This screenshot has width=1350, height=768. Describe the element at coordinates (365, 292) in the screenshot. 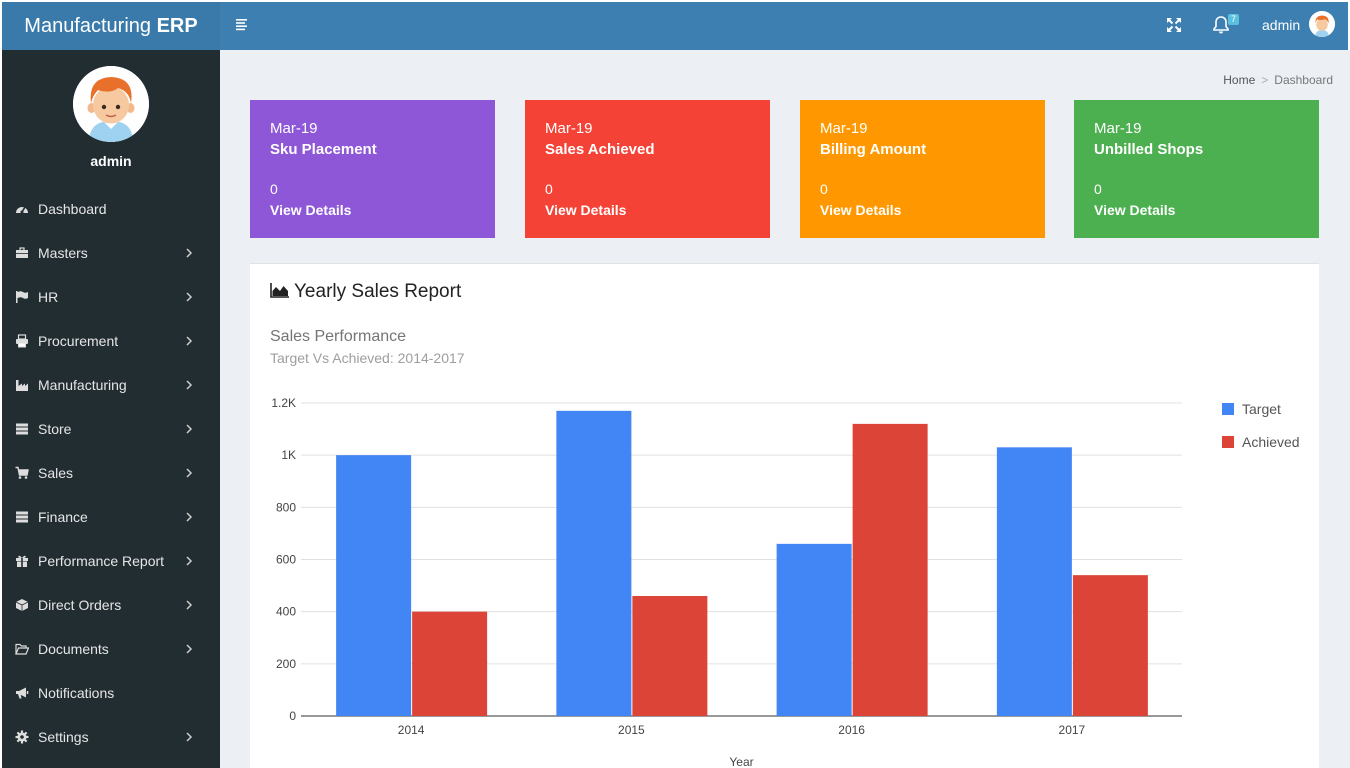

I see `panel-title: Yearly Sales Report` at that location.